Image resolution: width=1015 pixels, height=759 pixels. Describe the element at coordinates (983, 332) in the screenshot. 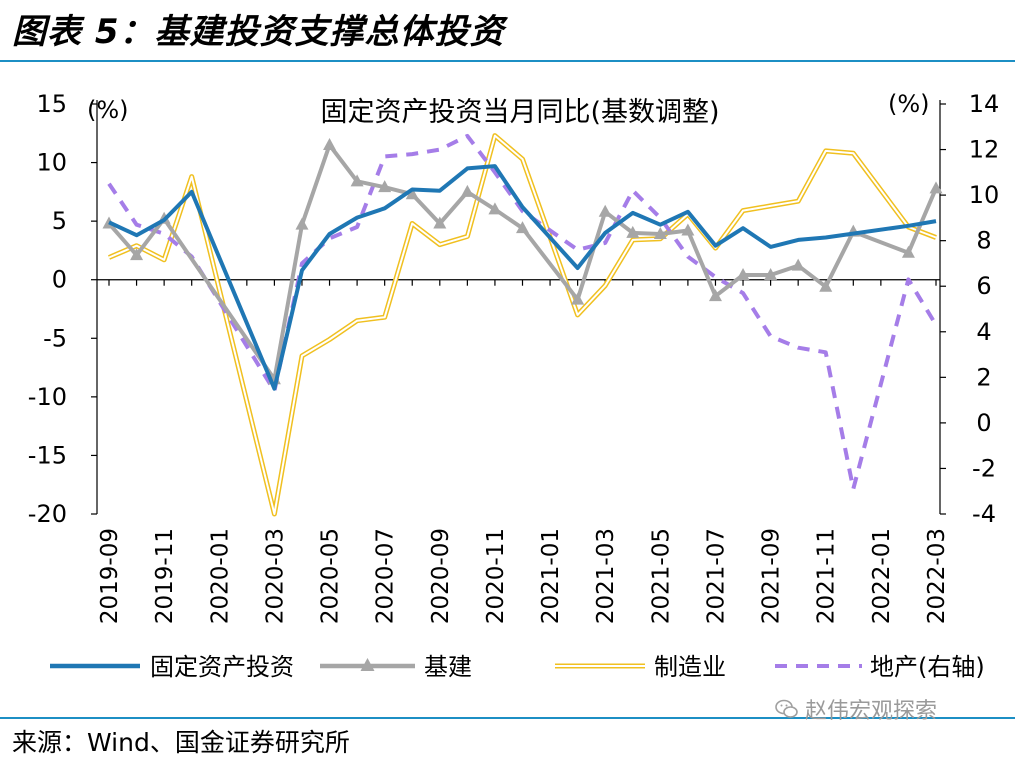

I see `y-right-tick-label: 4` at that location.